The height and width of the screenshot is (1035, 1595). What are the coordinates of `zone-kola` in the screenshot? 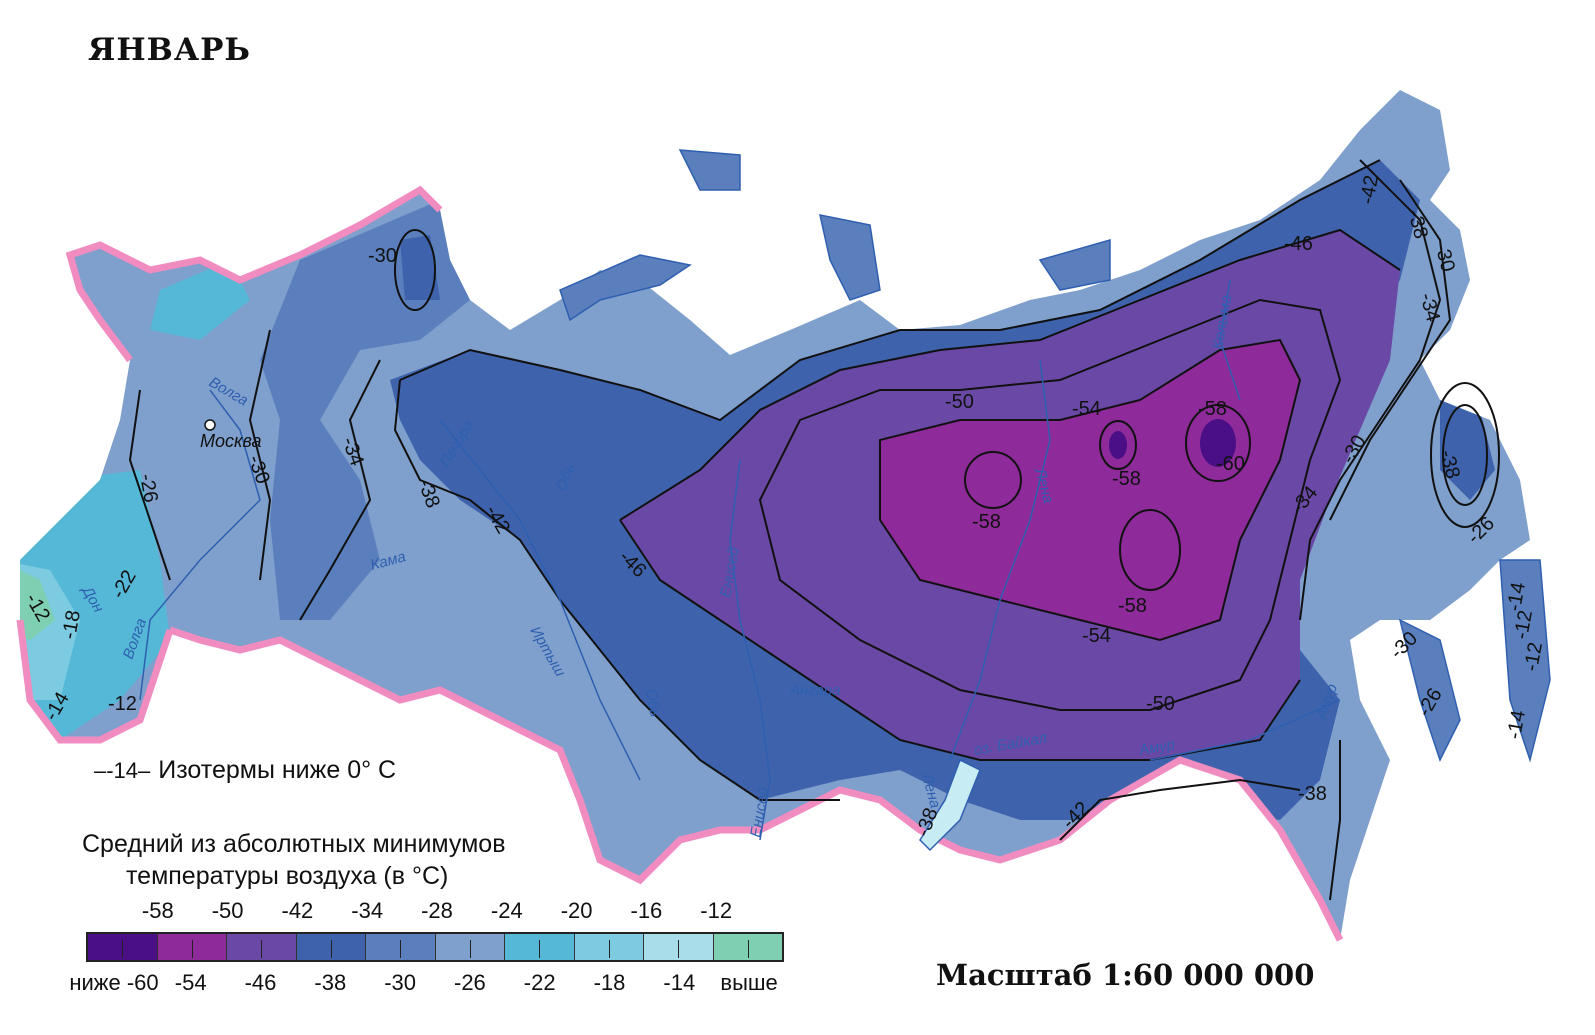 It's located at (420, 267).